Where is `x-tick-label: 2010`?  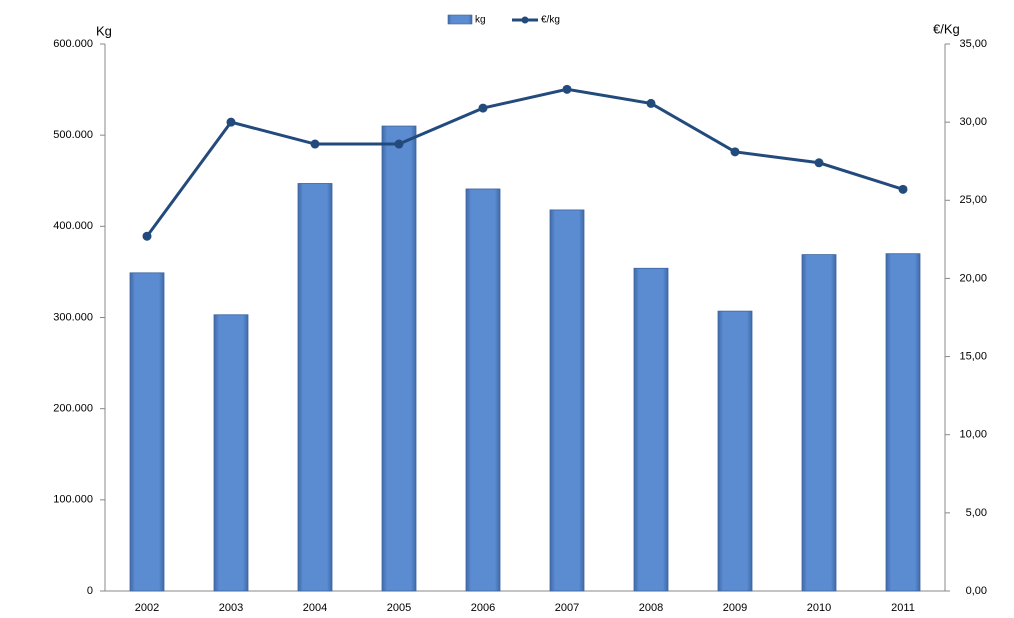 x-tick-label: 2010 is located at coordinates (819, 608).